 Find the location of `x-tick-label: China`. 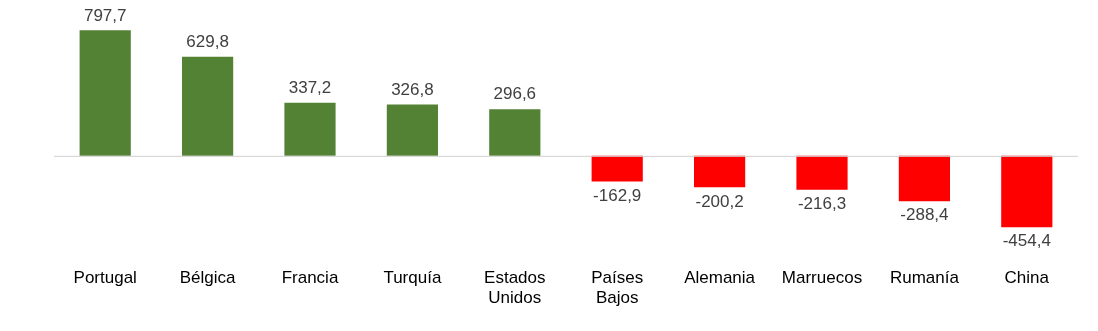

x-tick-label: China is located at coordinates (1027, 278).